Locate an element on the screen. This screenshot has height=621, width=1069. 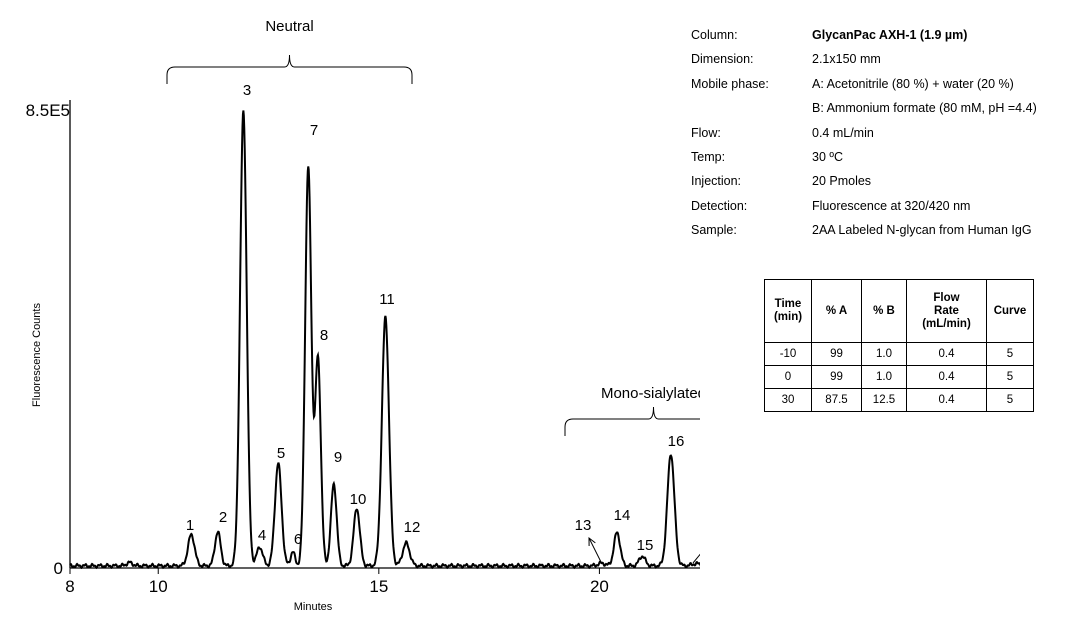
gradient-header-cell: Flow Rate (mL/min) is located at coordinates (946, 311).